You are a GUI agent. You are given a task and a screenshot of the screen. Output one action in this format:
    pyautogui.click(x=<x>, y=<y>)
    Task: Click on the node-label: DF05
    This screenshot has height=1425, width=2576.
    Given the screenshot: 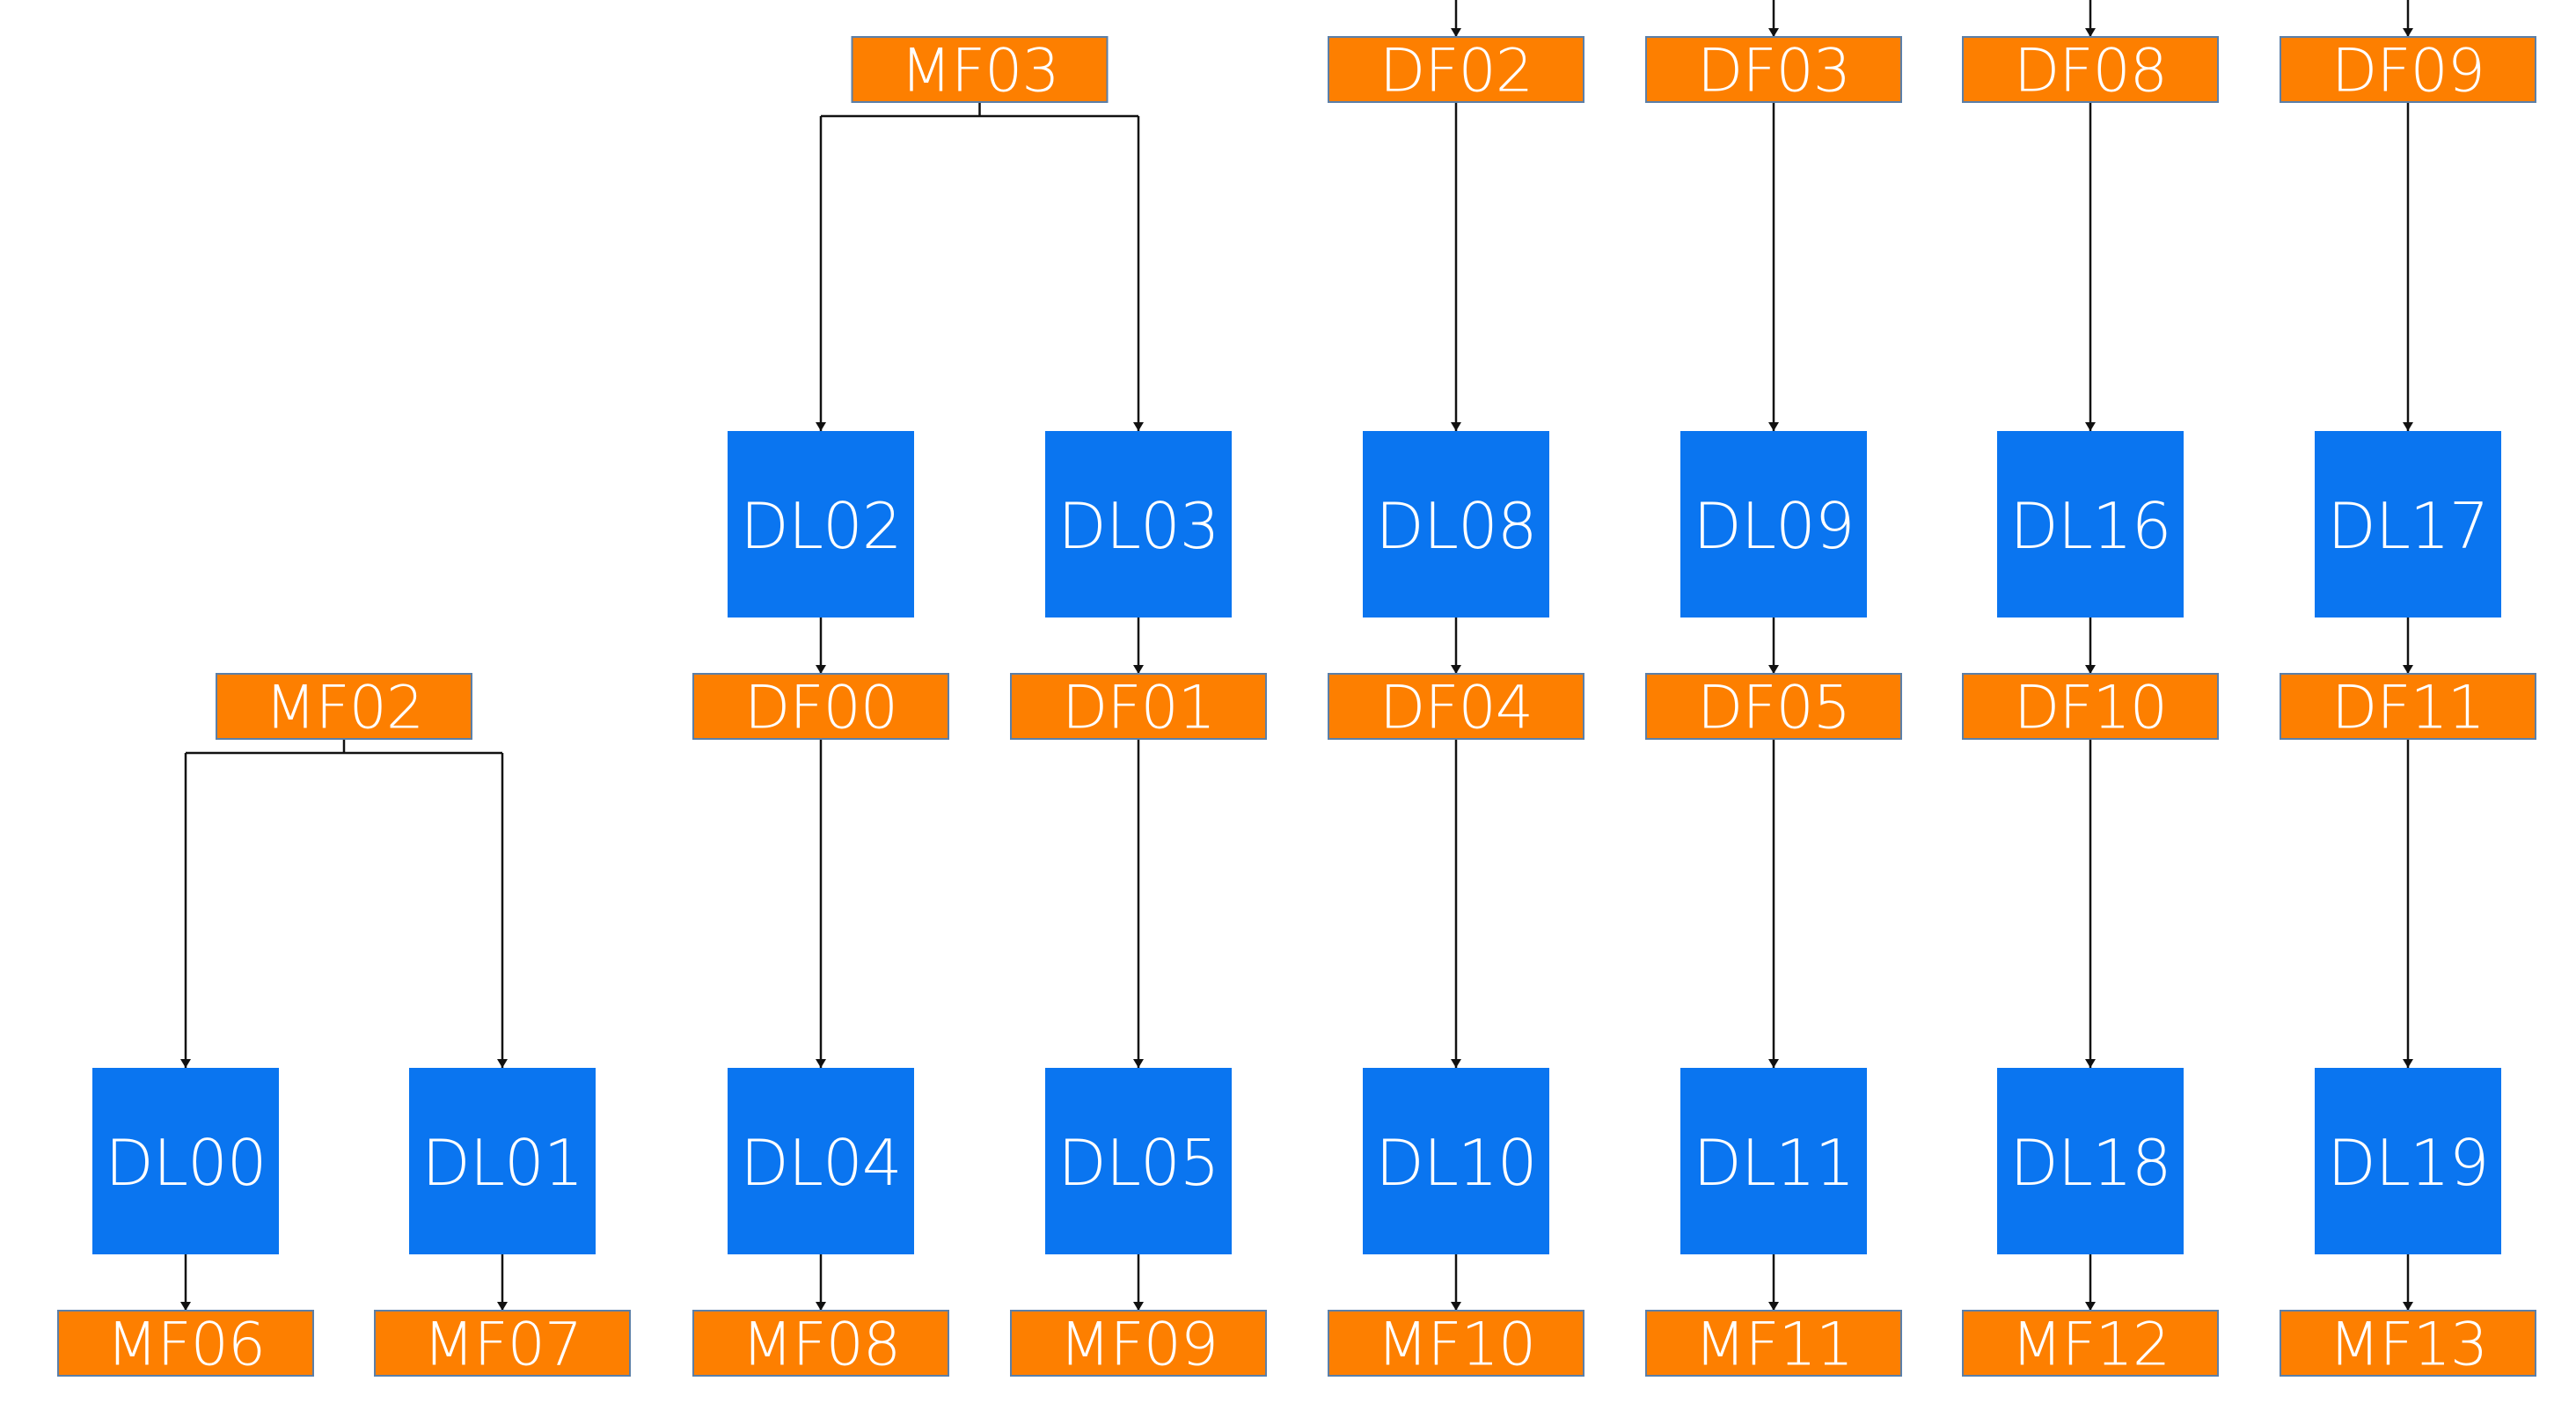 What is the action you would take?
    pyautogui.click(x=1773, y=708)
    